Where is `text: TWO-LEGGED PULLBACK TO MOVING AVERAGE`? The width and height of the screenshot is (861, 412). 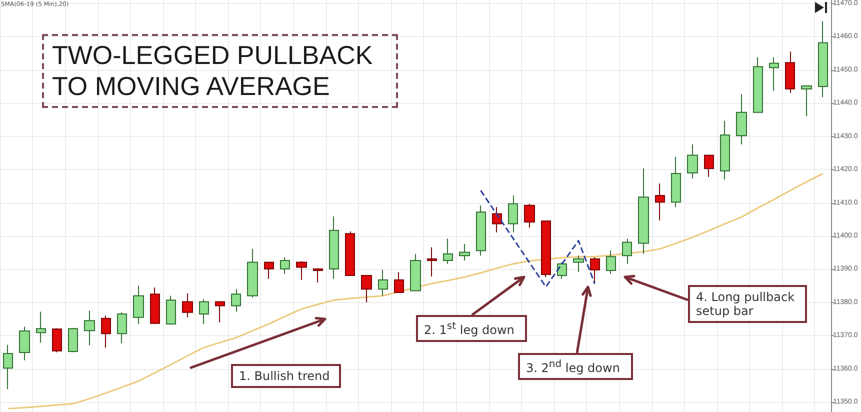
text: TWO-LEGGED PULLBACK TO MOVING AVERAGE is located at coordinates (220, 71).